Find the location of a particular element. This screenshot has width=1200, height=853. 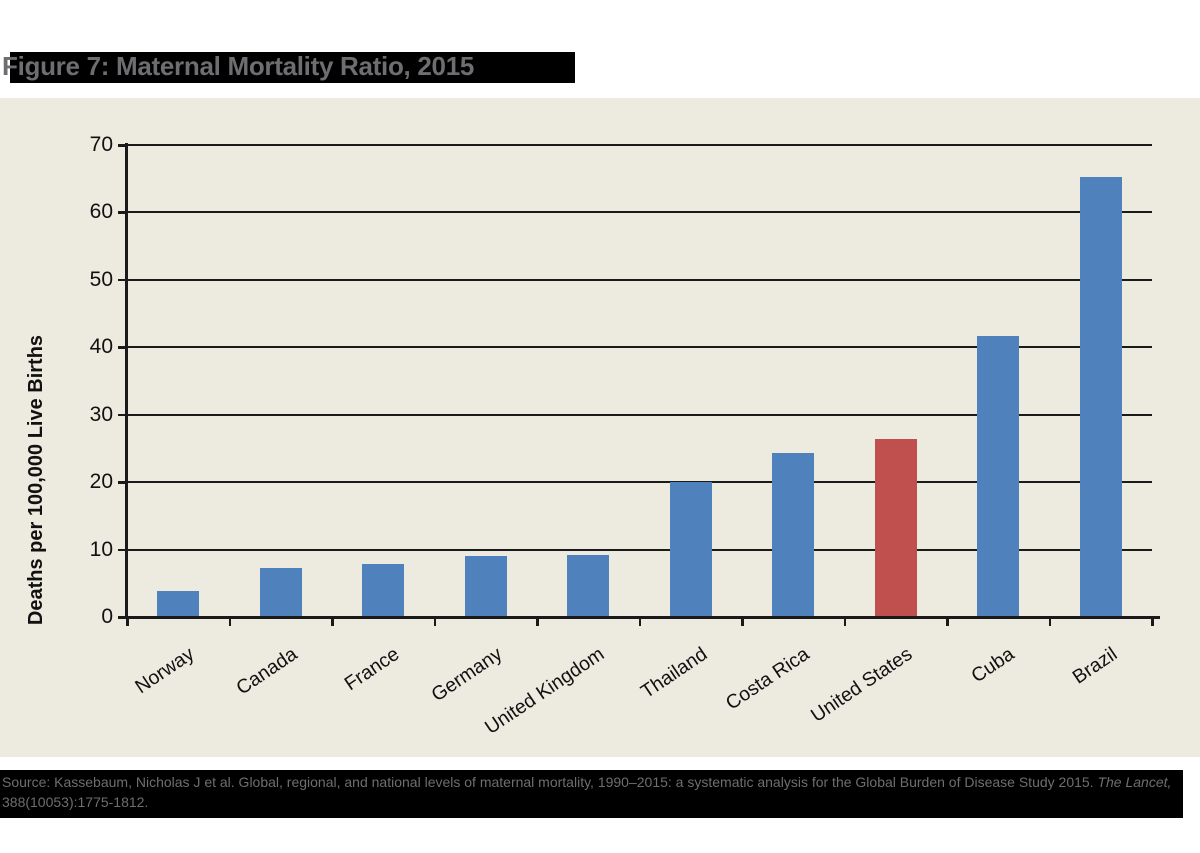

x-tick-label-france: France is located at coordinates (372, 669).